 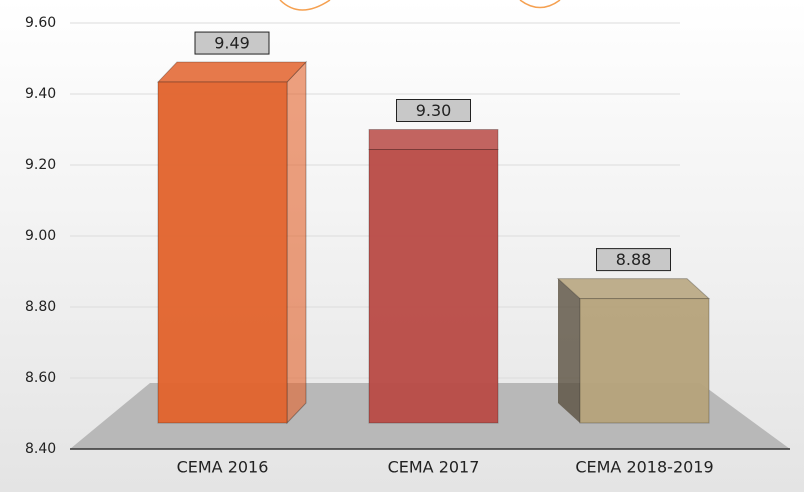 I want to click on decoration, so click(x=420, y=5).